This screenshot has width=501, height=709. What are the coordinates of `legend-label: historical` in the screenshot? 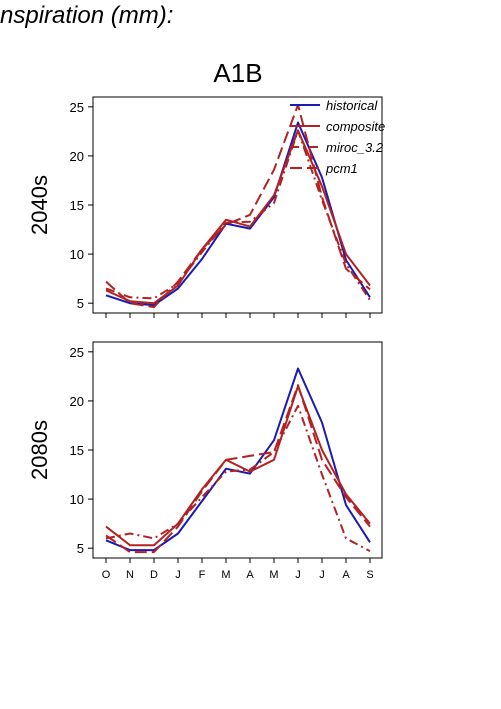 It's located at (352, 105).